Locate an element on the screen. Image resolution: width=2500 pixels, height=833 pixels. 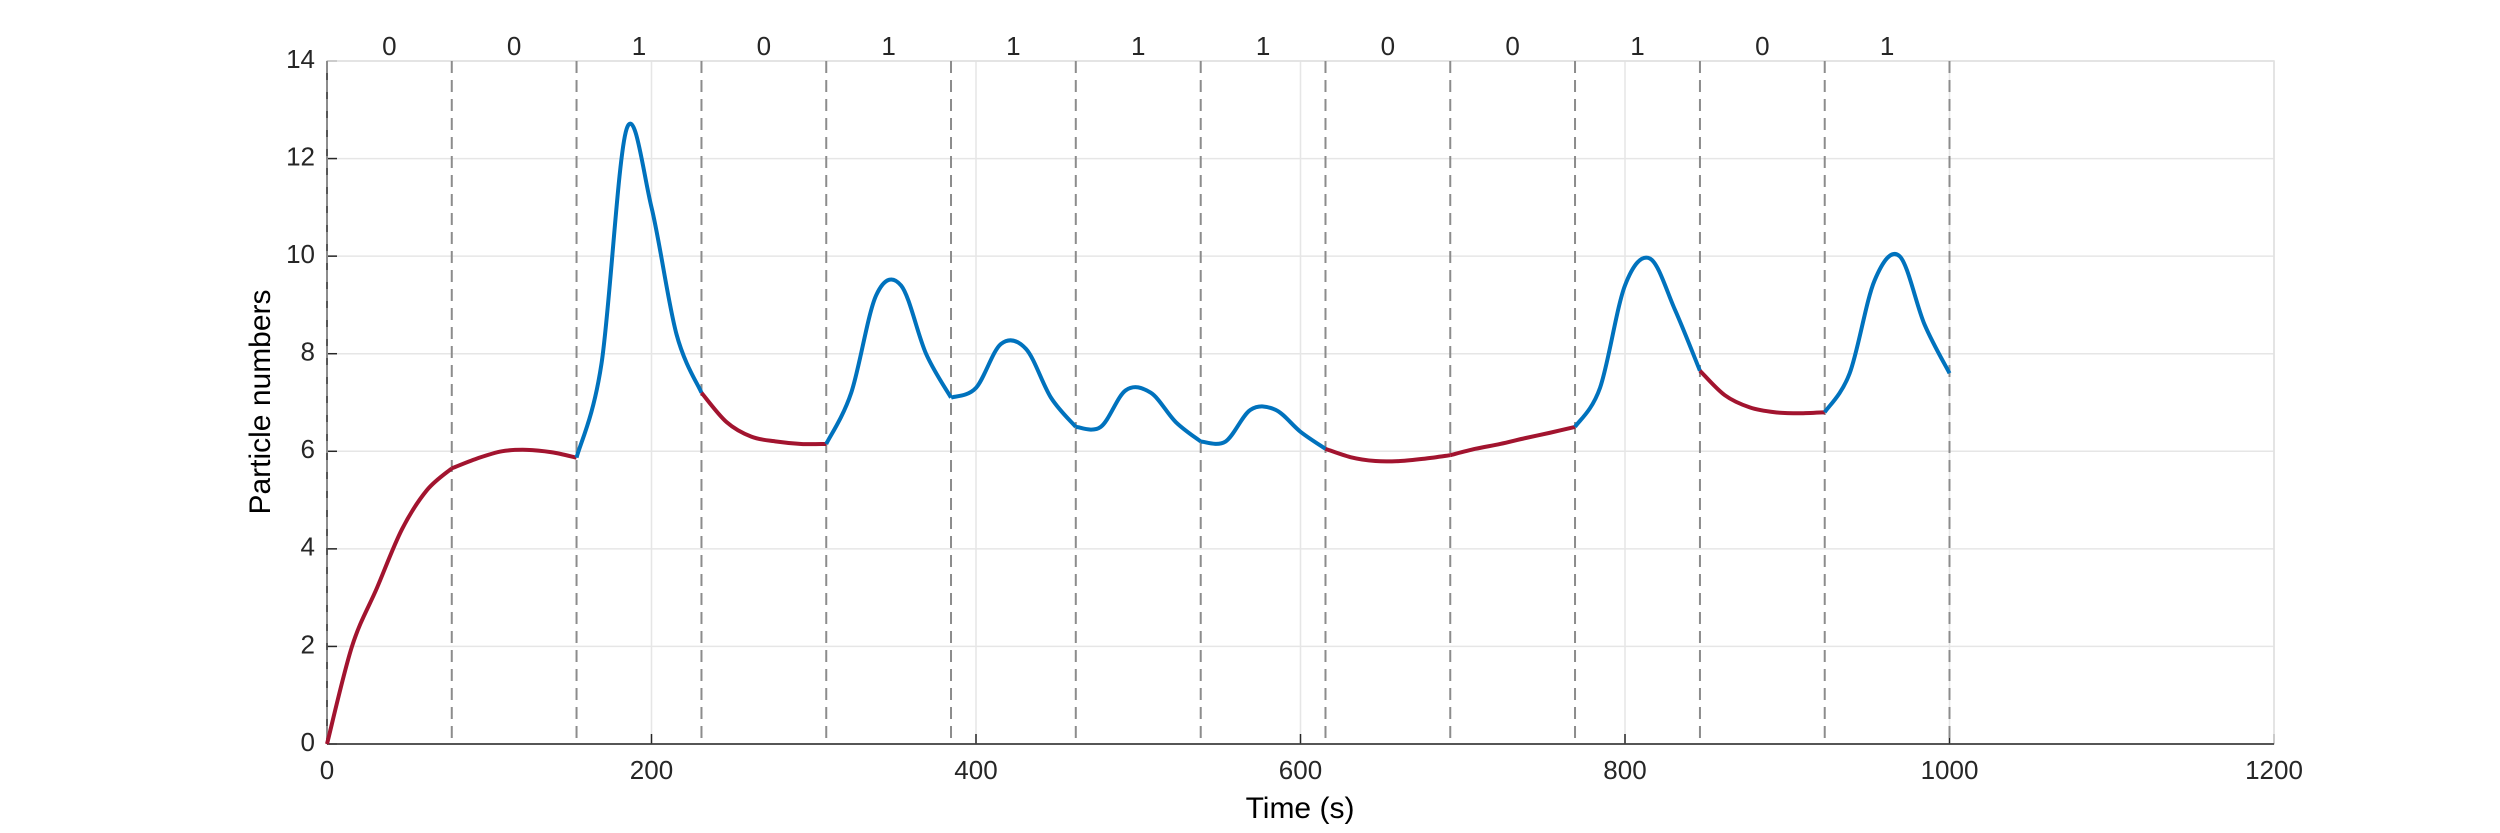
x-axis-label: Time (s) is located at coordinates (1300, 808).